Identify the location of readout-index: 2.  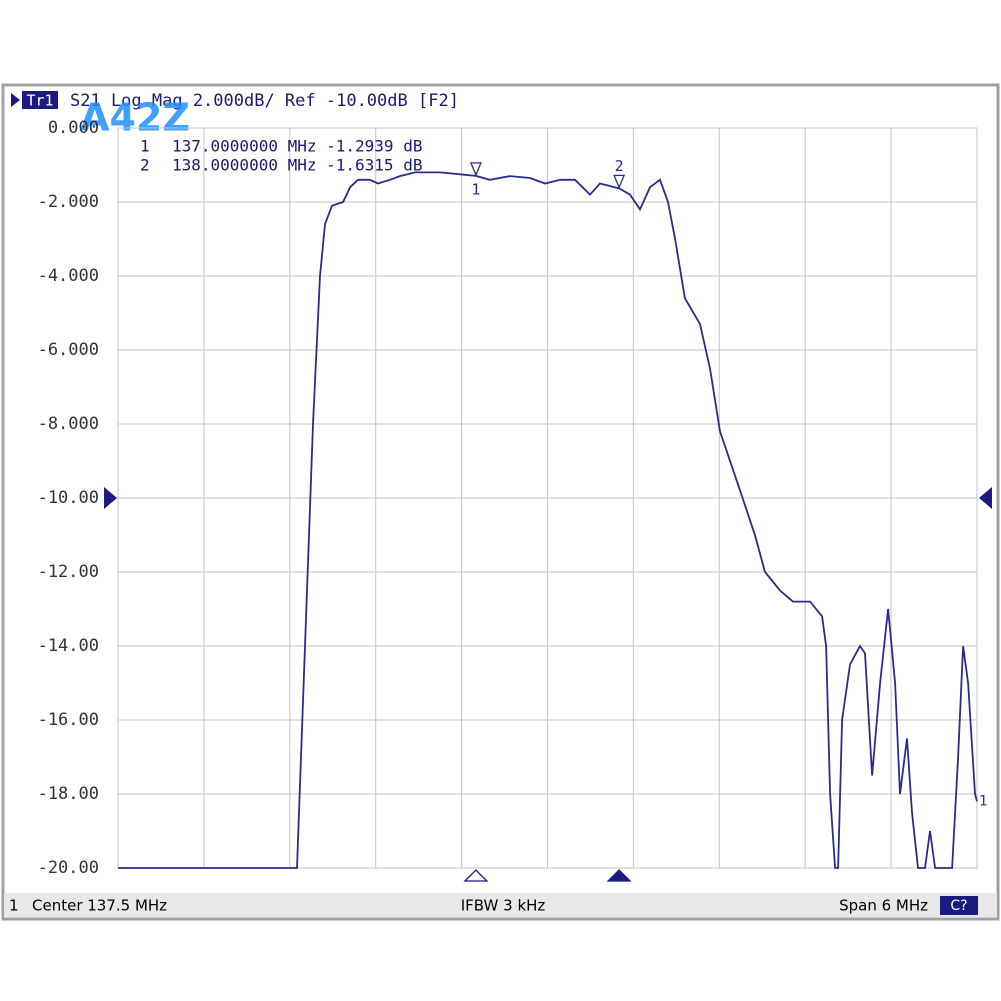
(145, 165).